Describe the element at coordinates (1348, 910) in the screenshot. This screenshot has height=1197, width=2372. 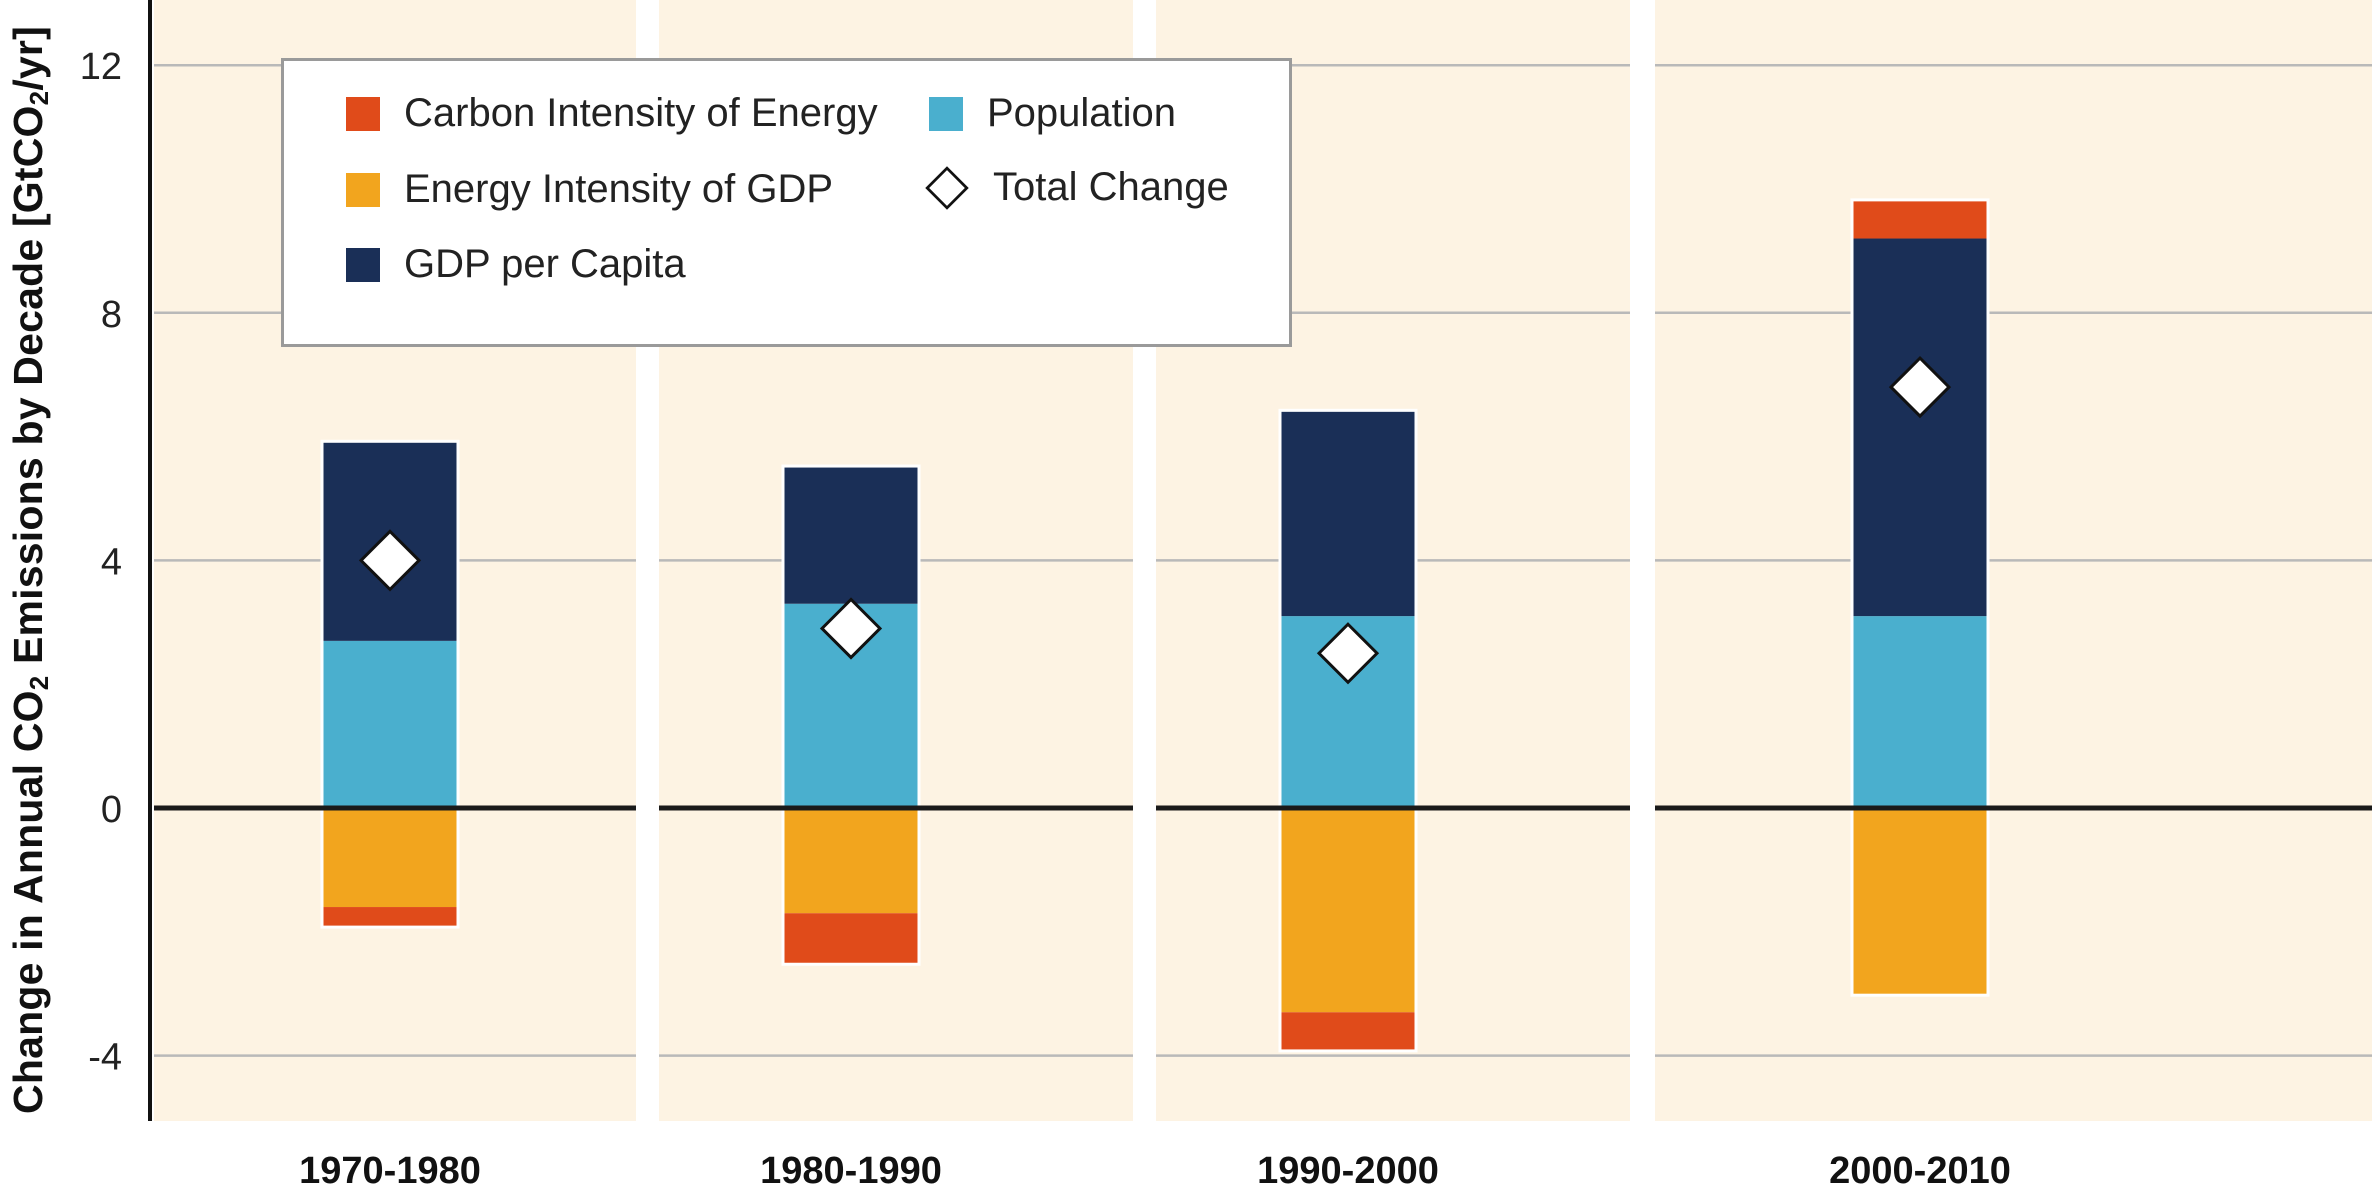
I see `bar-segment-energy-intensity-of-gdp-1990-2000` at that location.